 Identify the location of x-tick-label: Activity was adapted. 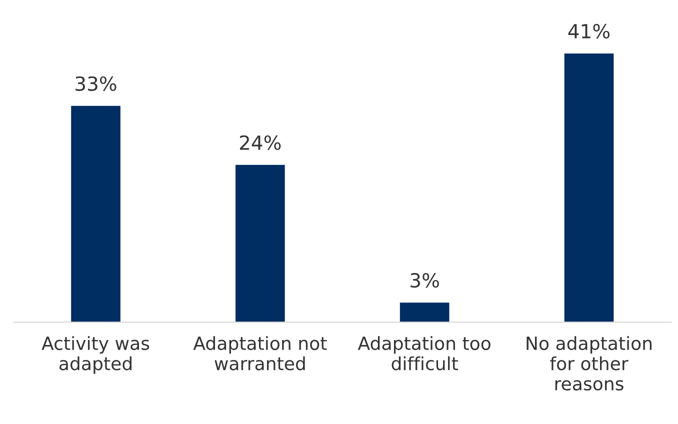
(96, 355).